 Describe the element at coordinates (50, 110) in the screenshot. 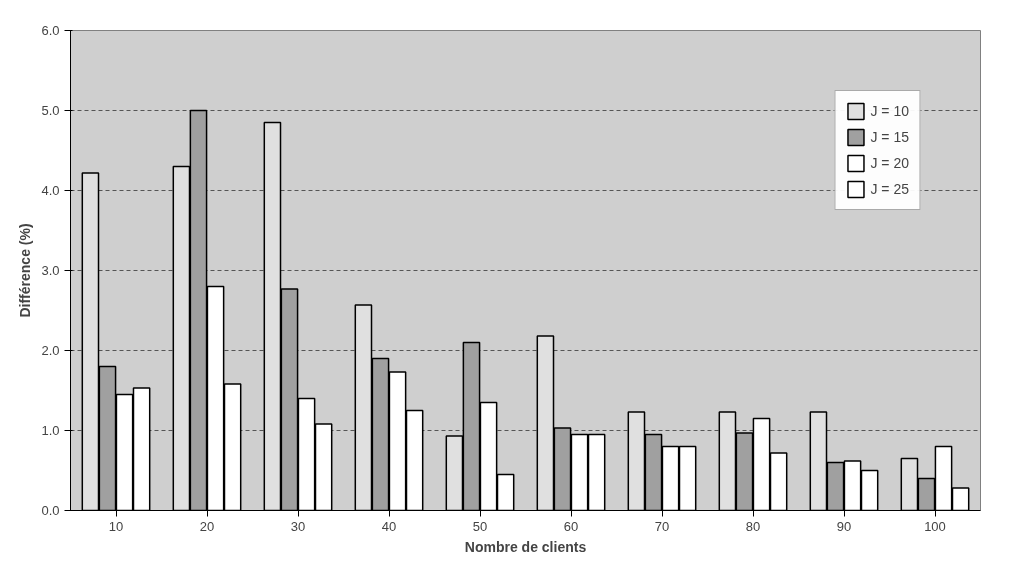

I see `y-tick-label: 5.0` at that location.